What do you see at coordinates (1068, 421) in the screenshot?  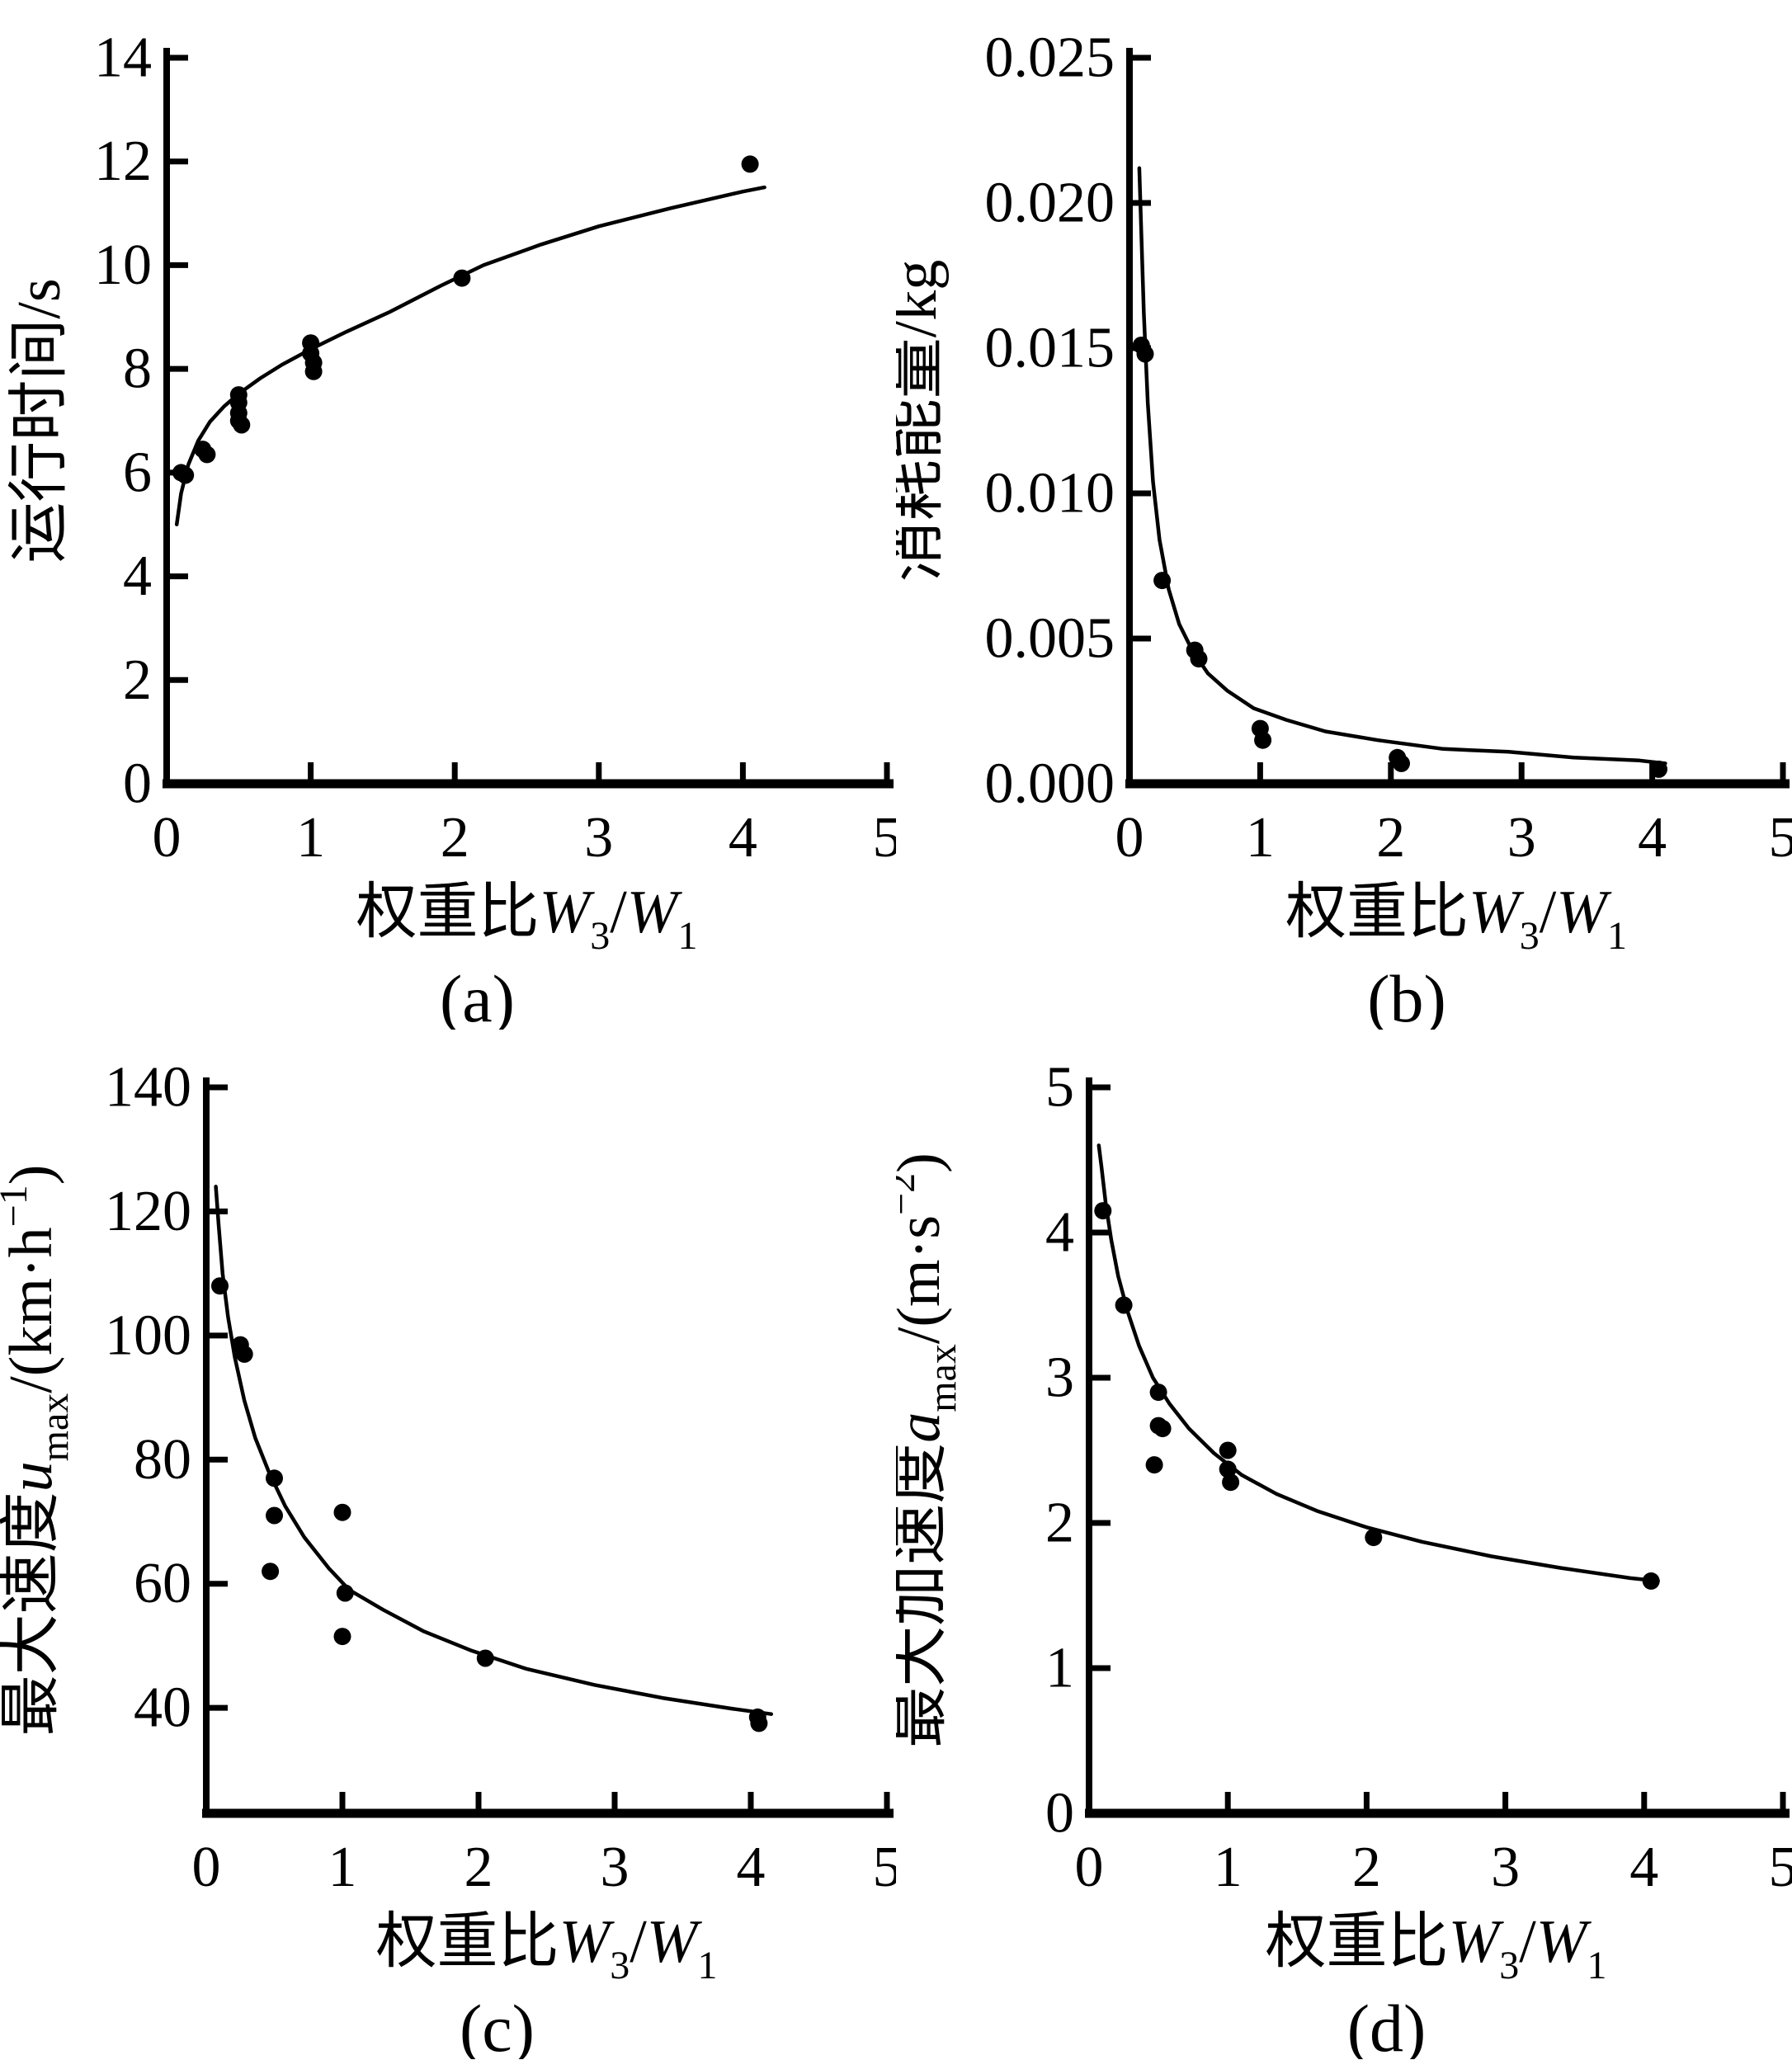 I see `y-ticks: 0.000 0.005 0.010 0.015 0.020 0.025` at bounding box center [1068, 421].